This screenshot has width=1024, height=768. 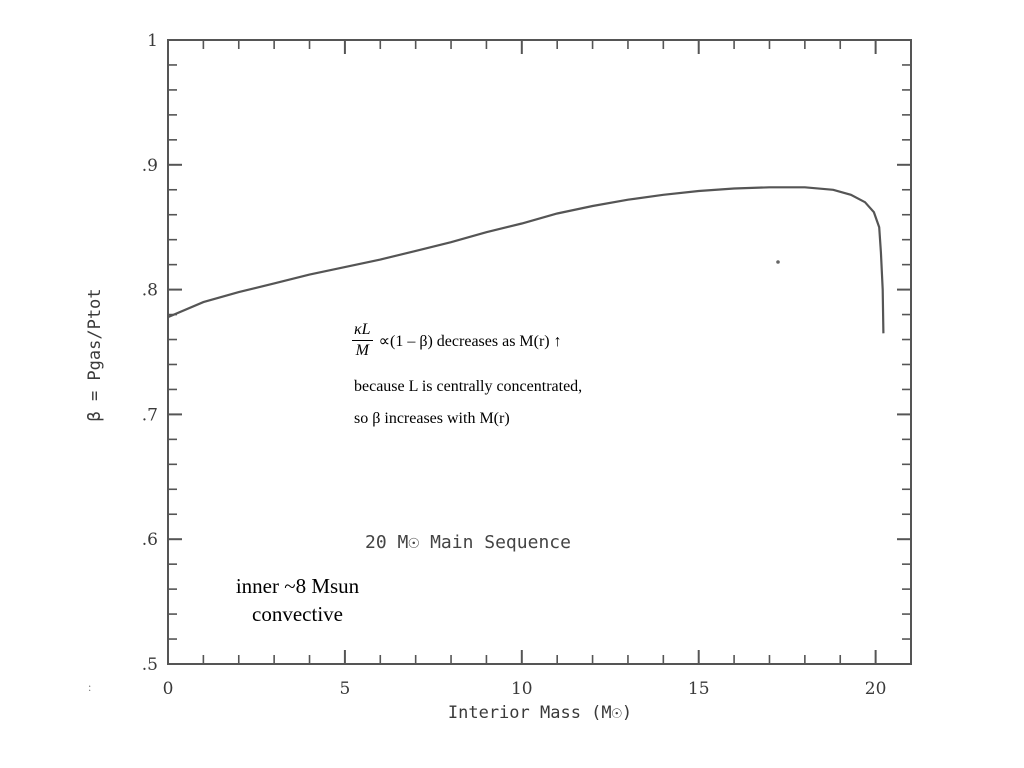 I want to click on fraction: κL M, so click(x=362, y=340).